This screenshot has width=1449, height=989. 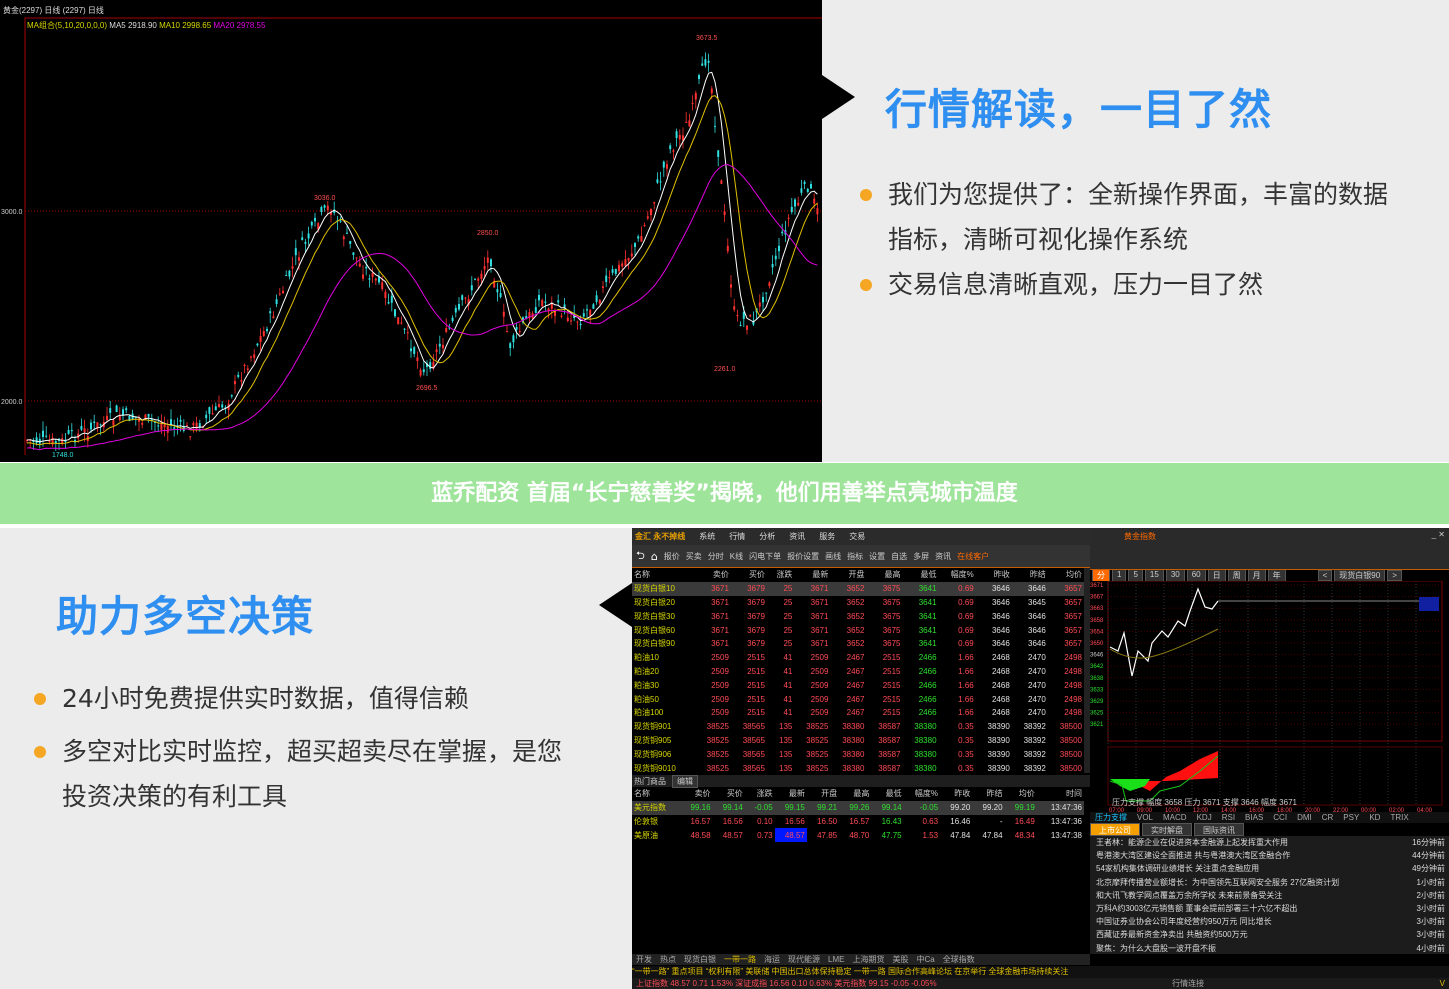 What do you see at coordinates (803, 556) in the screenshot?
I see `toolbar-button: 报价设置` at bounding box center [803, 556].